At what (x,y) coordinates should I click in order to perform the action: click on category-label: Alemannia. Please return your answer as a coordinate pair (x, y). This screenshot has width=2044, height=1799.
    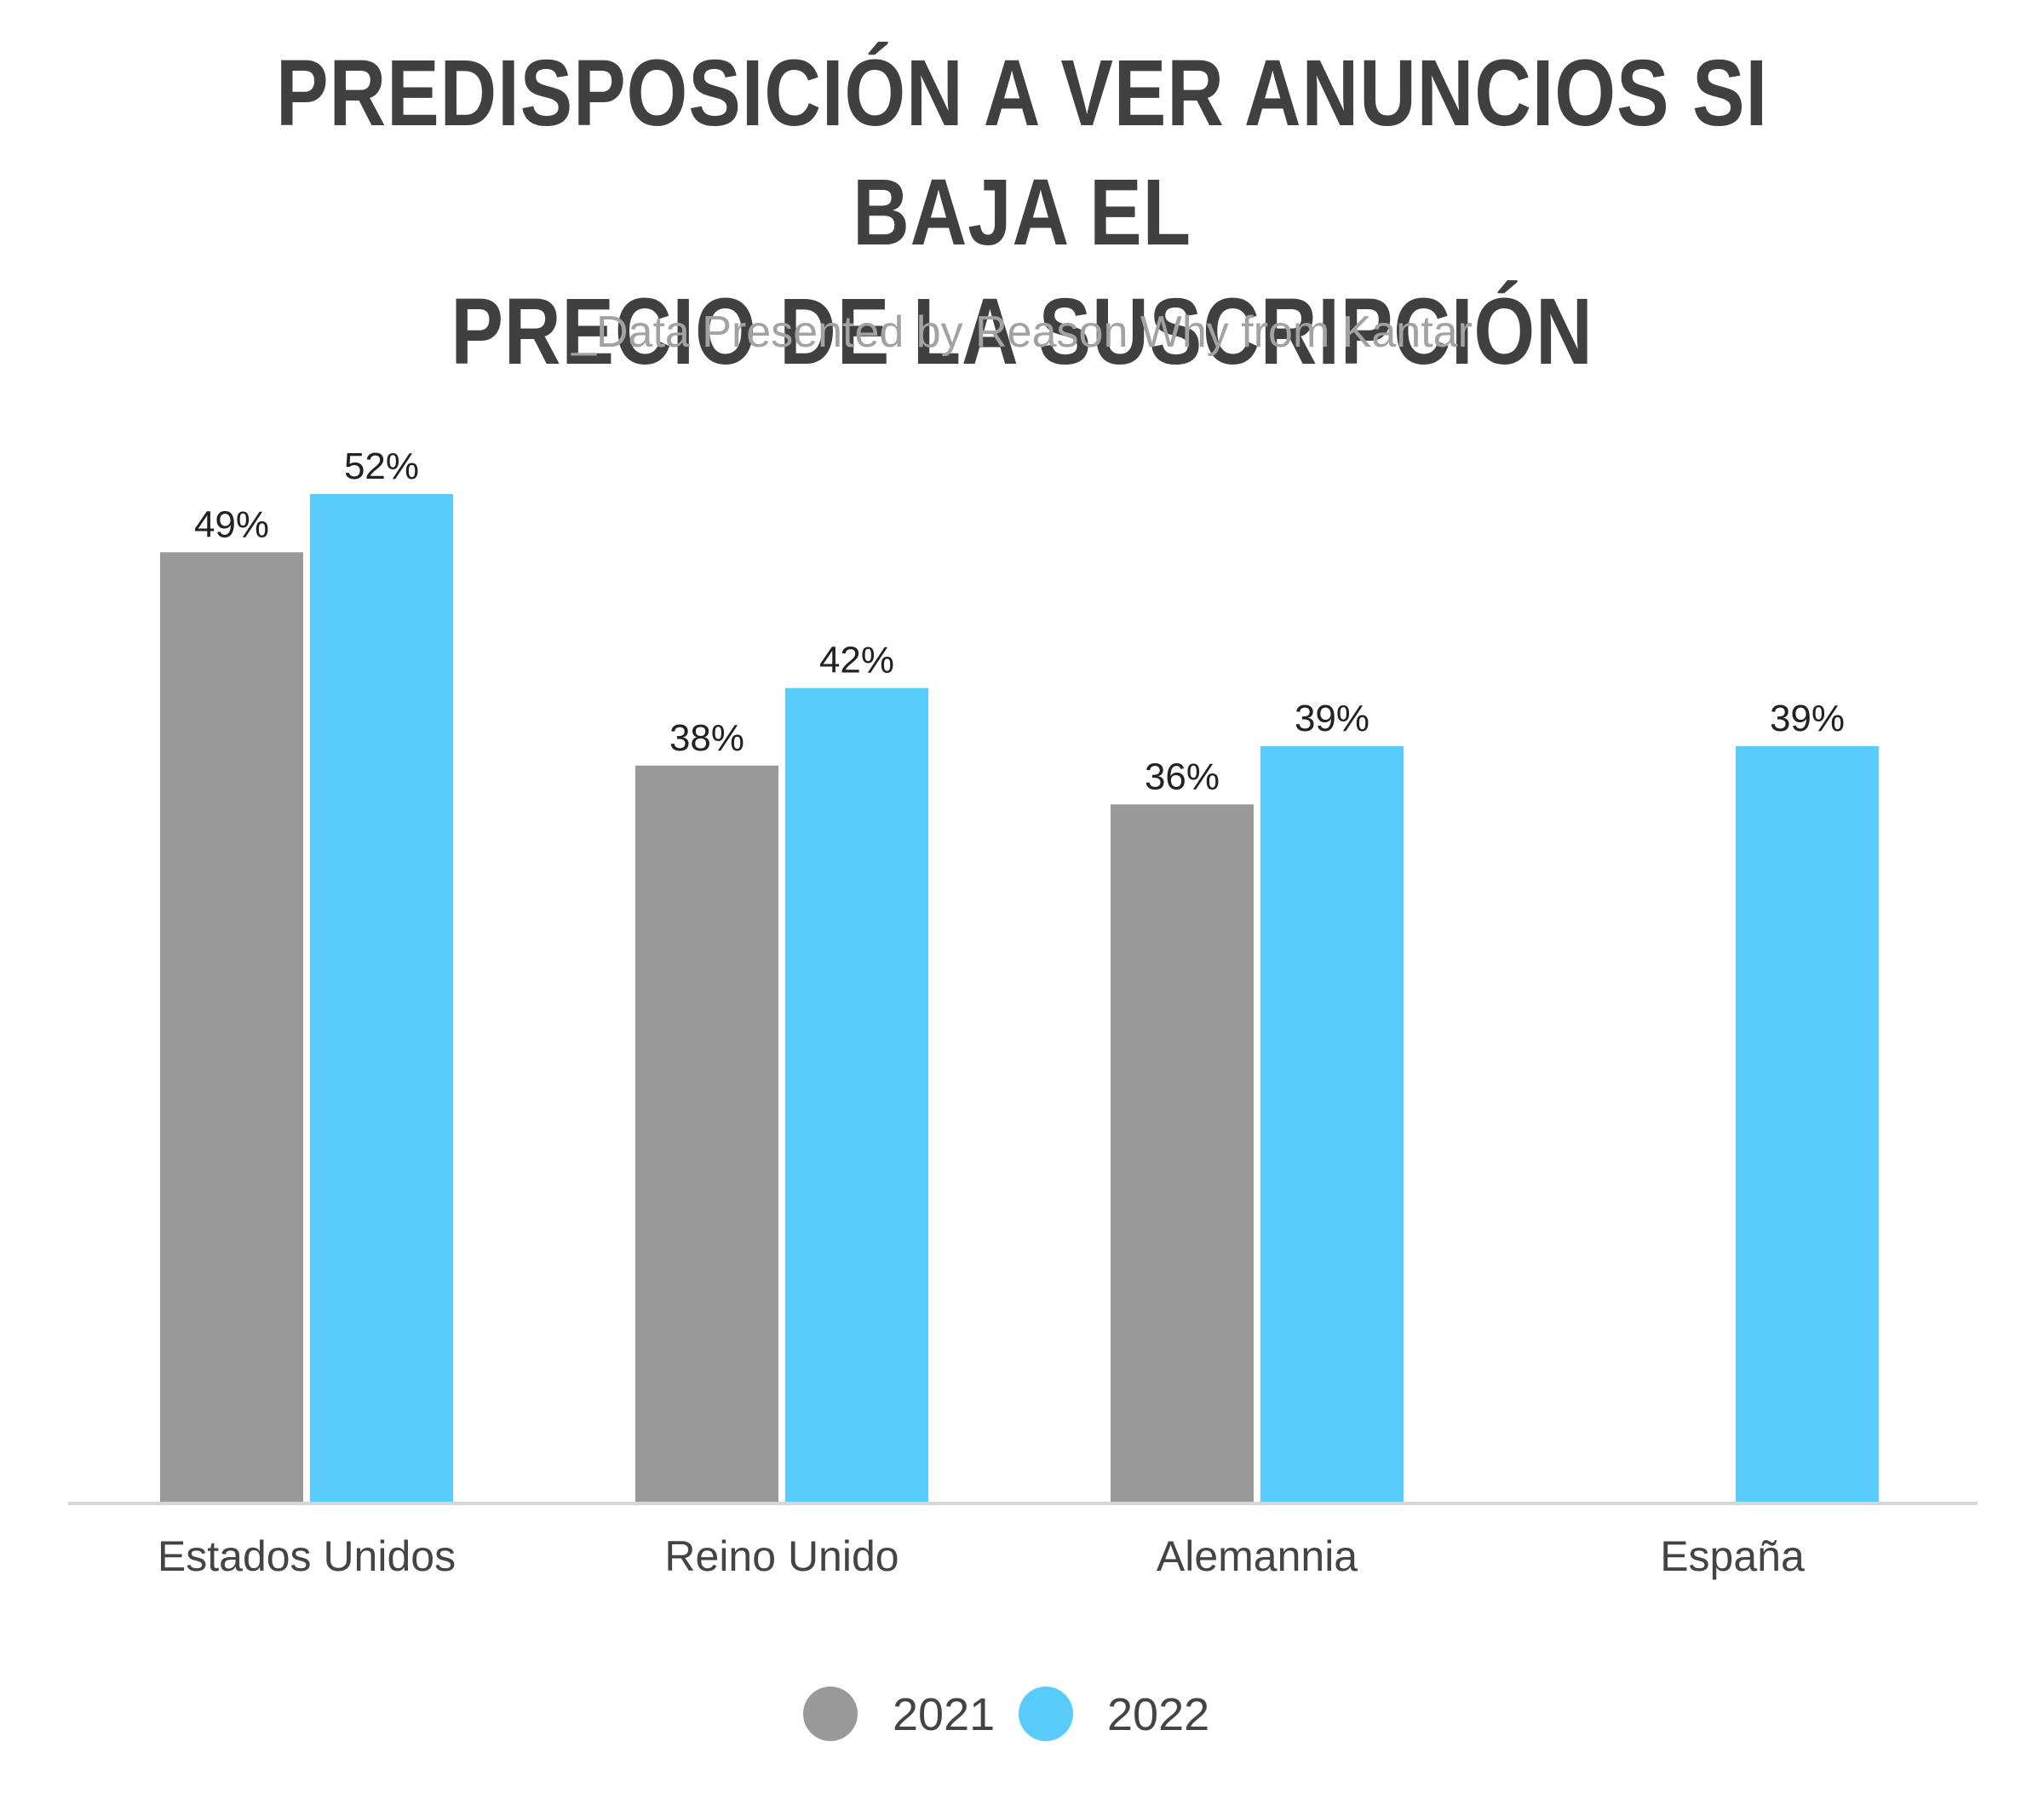
    Looking at the image, I should click on (1257, 1556).